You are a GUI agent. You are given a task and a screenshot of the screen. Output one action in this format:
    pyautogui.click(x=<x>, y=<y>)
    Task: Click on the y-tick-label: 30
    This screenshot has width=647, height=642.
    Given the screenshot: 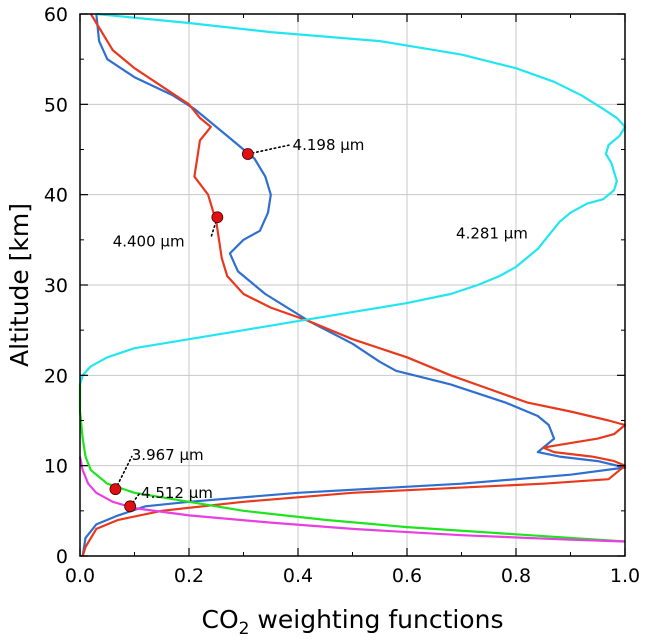 What is the action you would take?
    pyautogui.click(x=56, y=286)
    